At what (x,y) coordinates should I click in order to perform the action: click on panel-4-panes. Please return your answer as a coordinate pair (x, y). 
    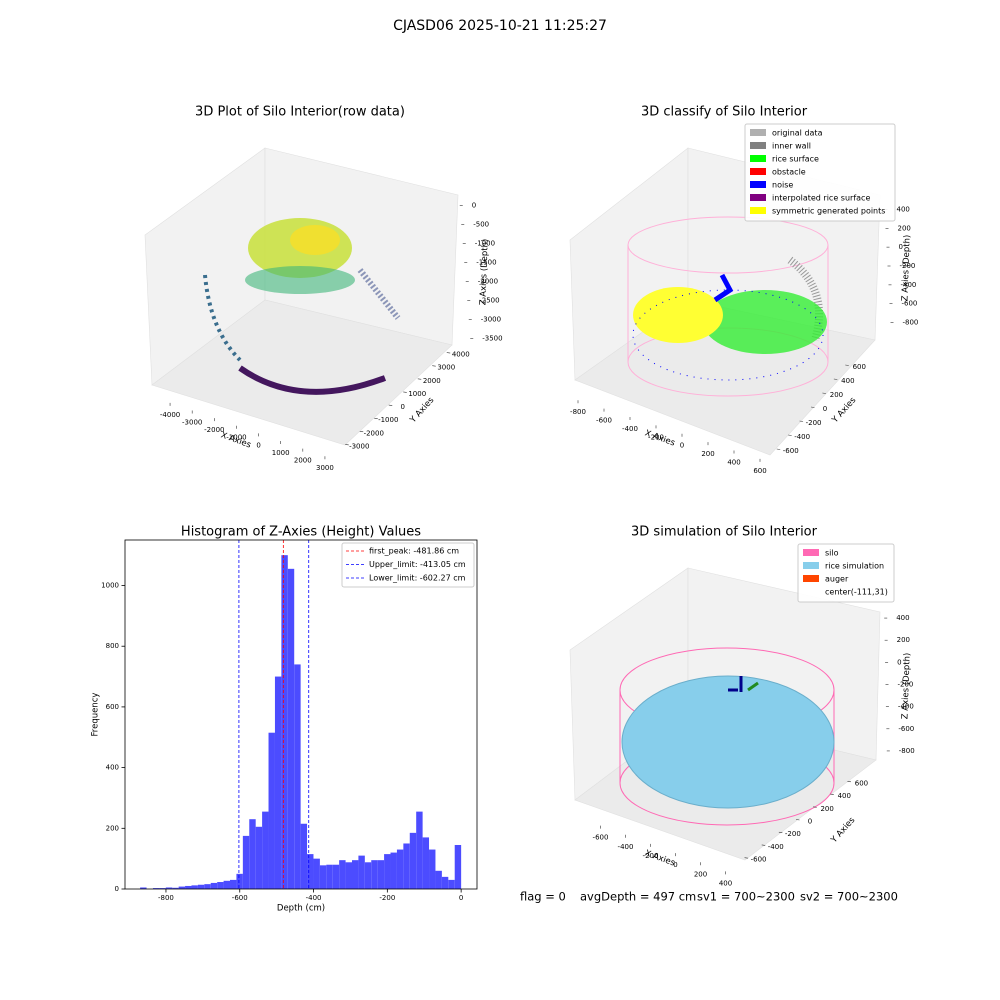
    Looking at the image, I should click on (725, 714).